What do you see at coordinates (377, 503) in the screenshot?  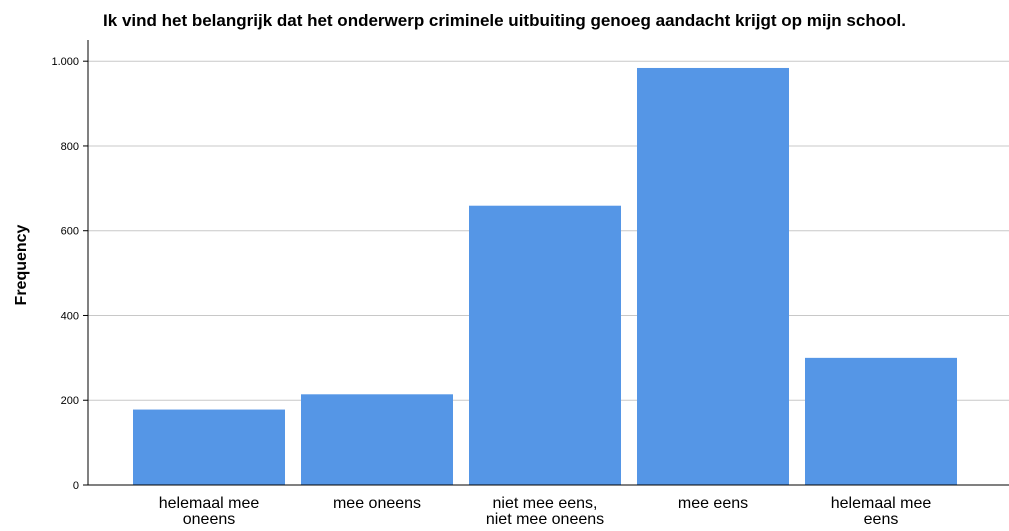 I see `x-tick-label: mee oneens` at bounding box center [377, 503].